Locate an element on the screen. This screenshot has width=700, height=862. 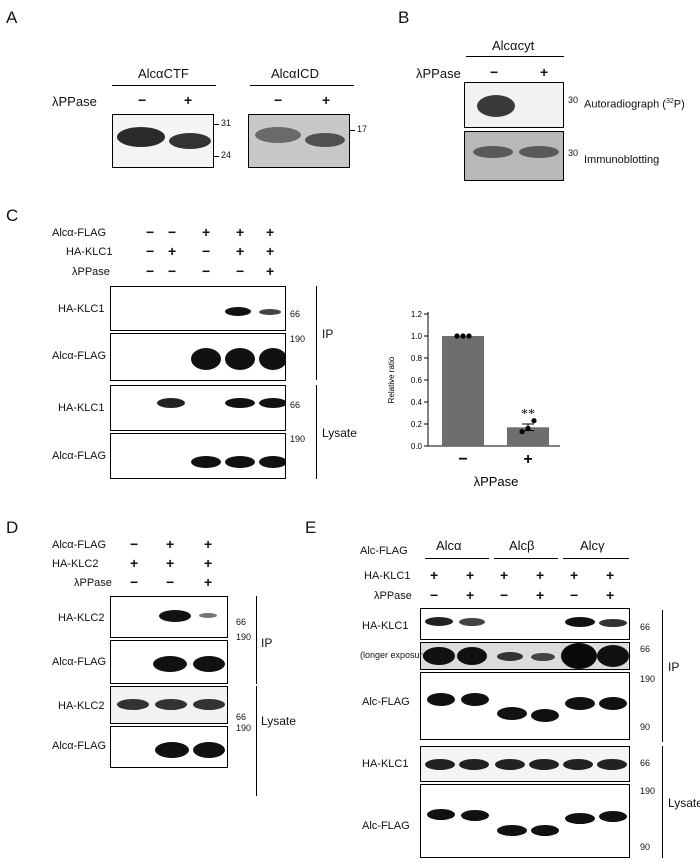
blot-alcactf is located at coordinates (163, 141).